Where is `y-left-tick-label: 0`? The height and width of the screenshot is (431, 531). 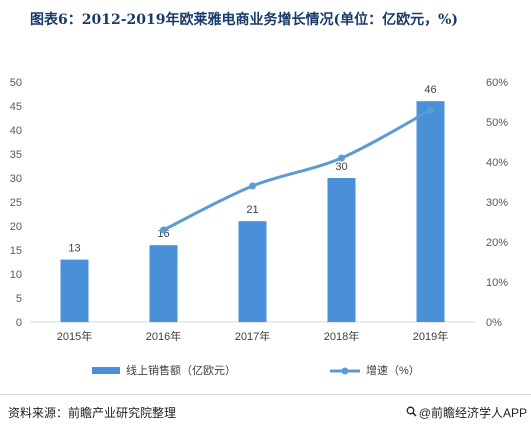 y-left-tick-label: 0 is located at coordinates (19, 323).